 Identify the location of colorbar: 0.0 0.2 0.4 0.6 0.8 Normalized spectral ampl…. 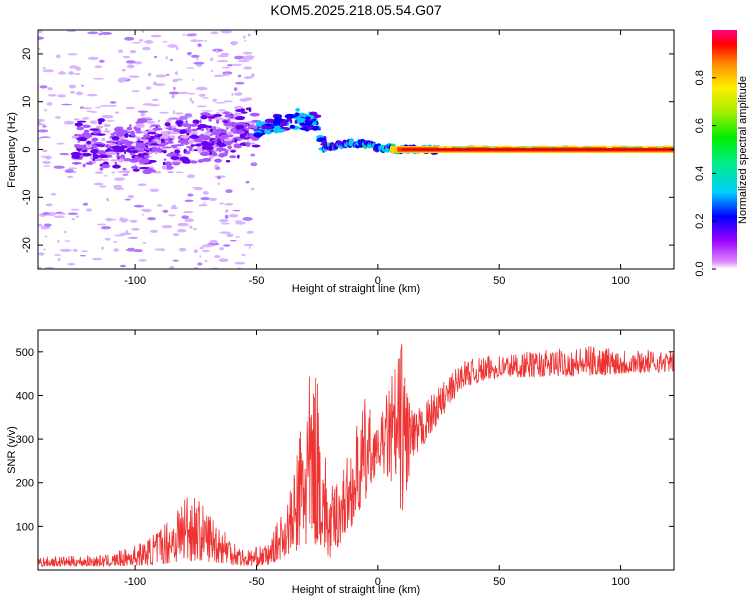
(721, 153).